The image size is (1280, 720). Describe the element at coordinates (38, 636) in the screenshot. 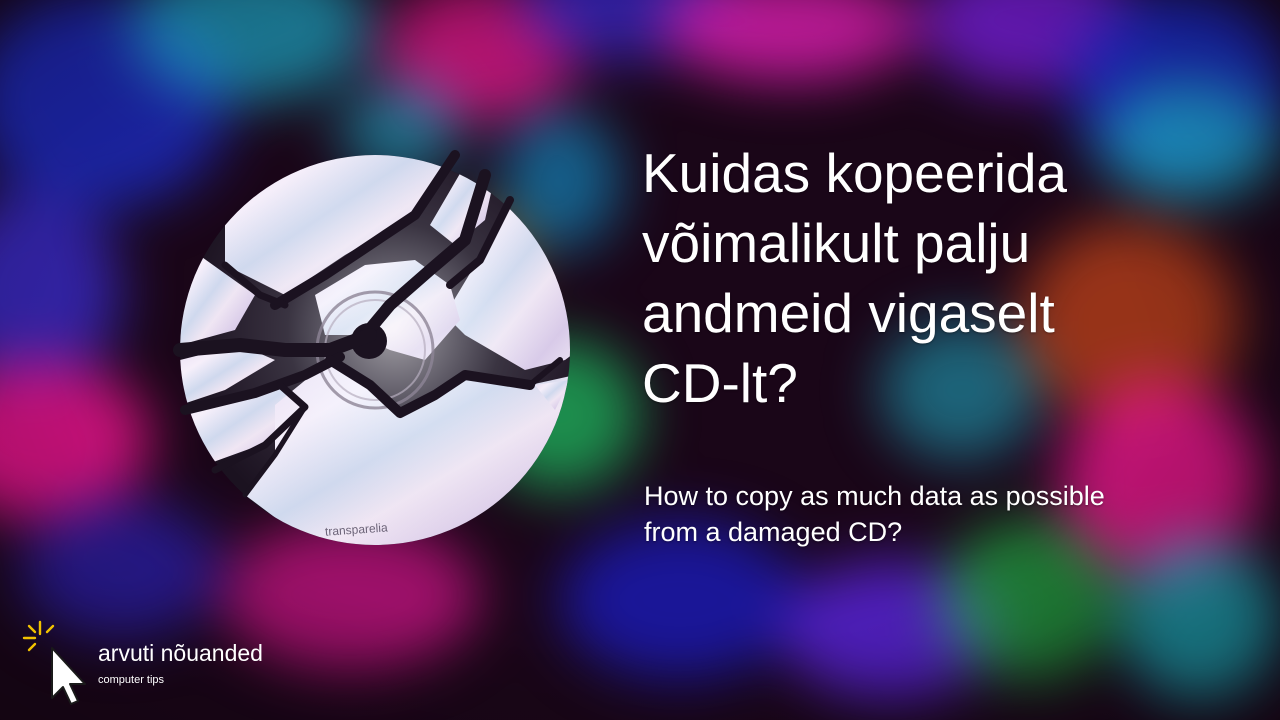

I see `sparkle-rays` at that location.